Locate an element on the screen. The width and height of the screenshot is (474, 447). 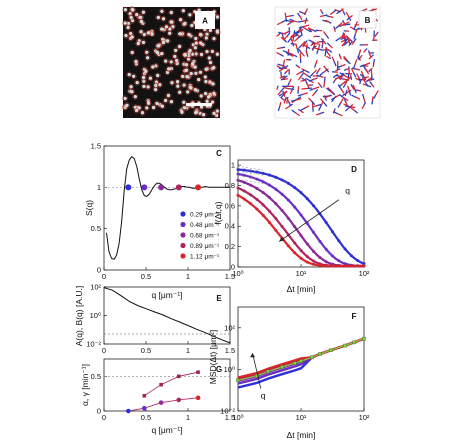
alpha-line is located at coordinates (163, 404).